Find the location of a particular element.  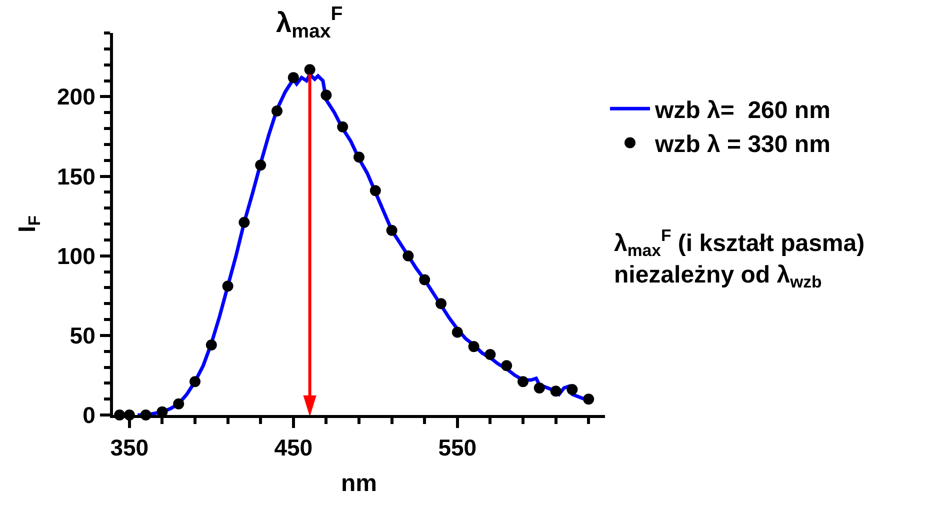

x-tick-label: 550 is located at coordinates (457, 447).